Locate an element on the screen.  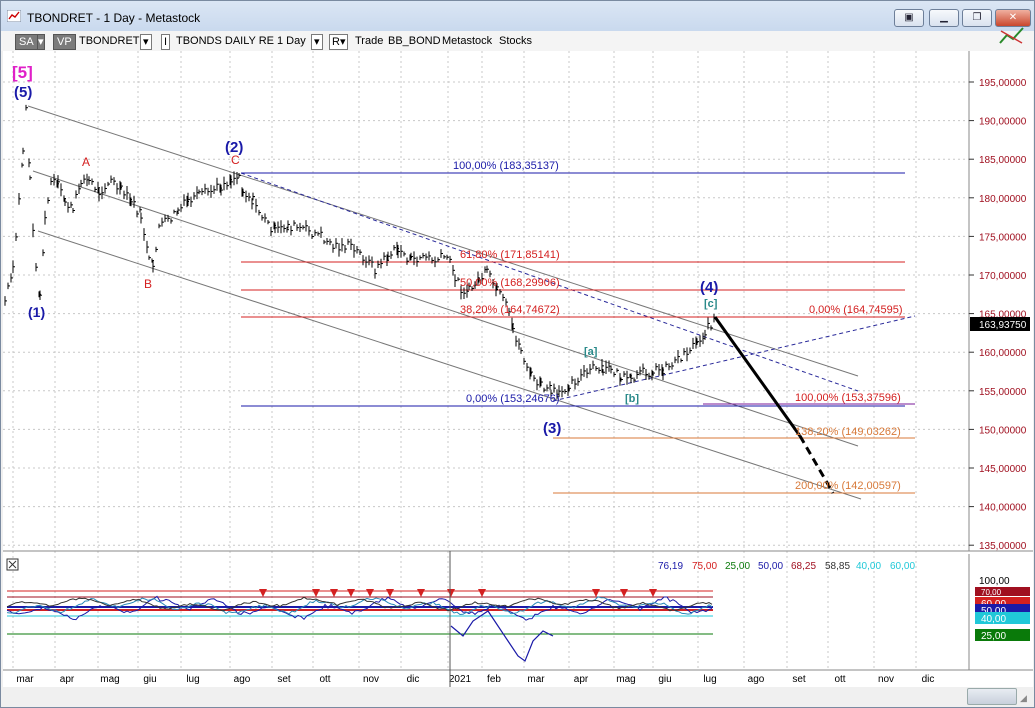
fib-label-50: 50,00% (168,29906) is located at coordinates (510, 283).